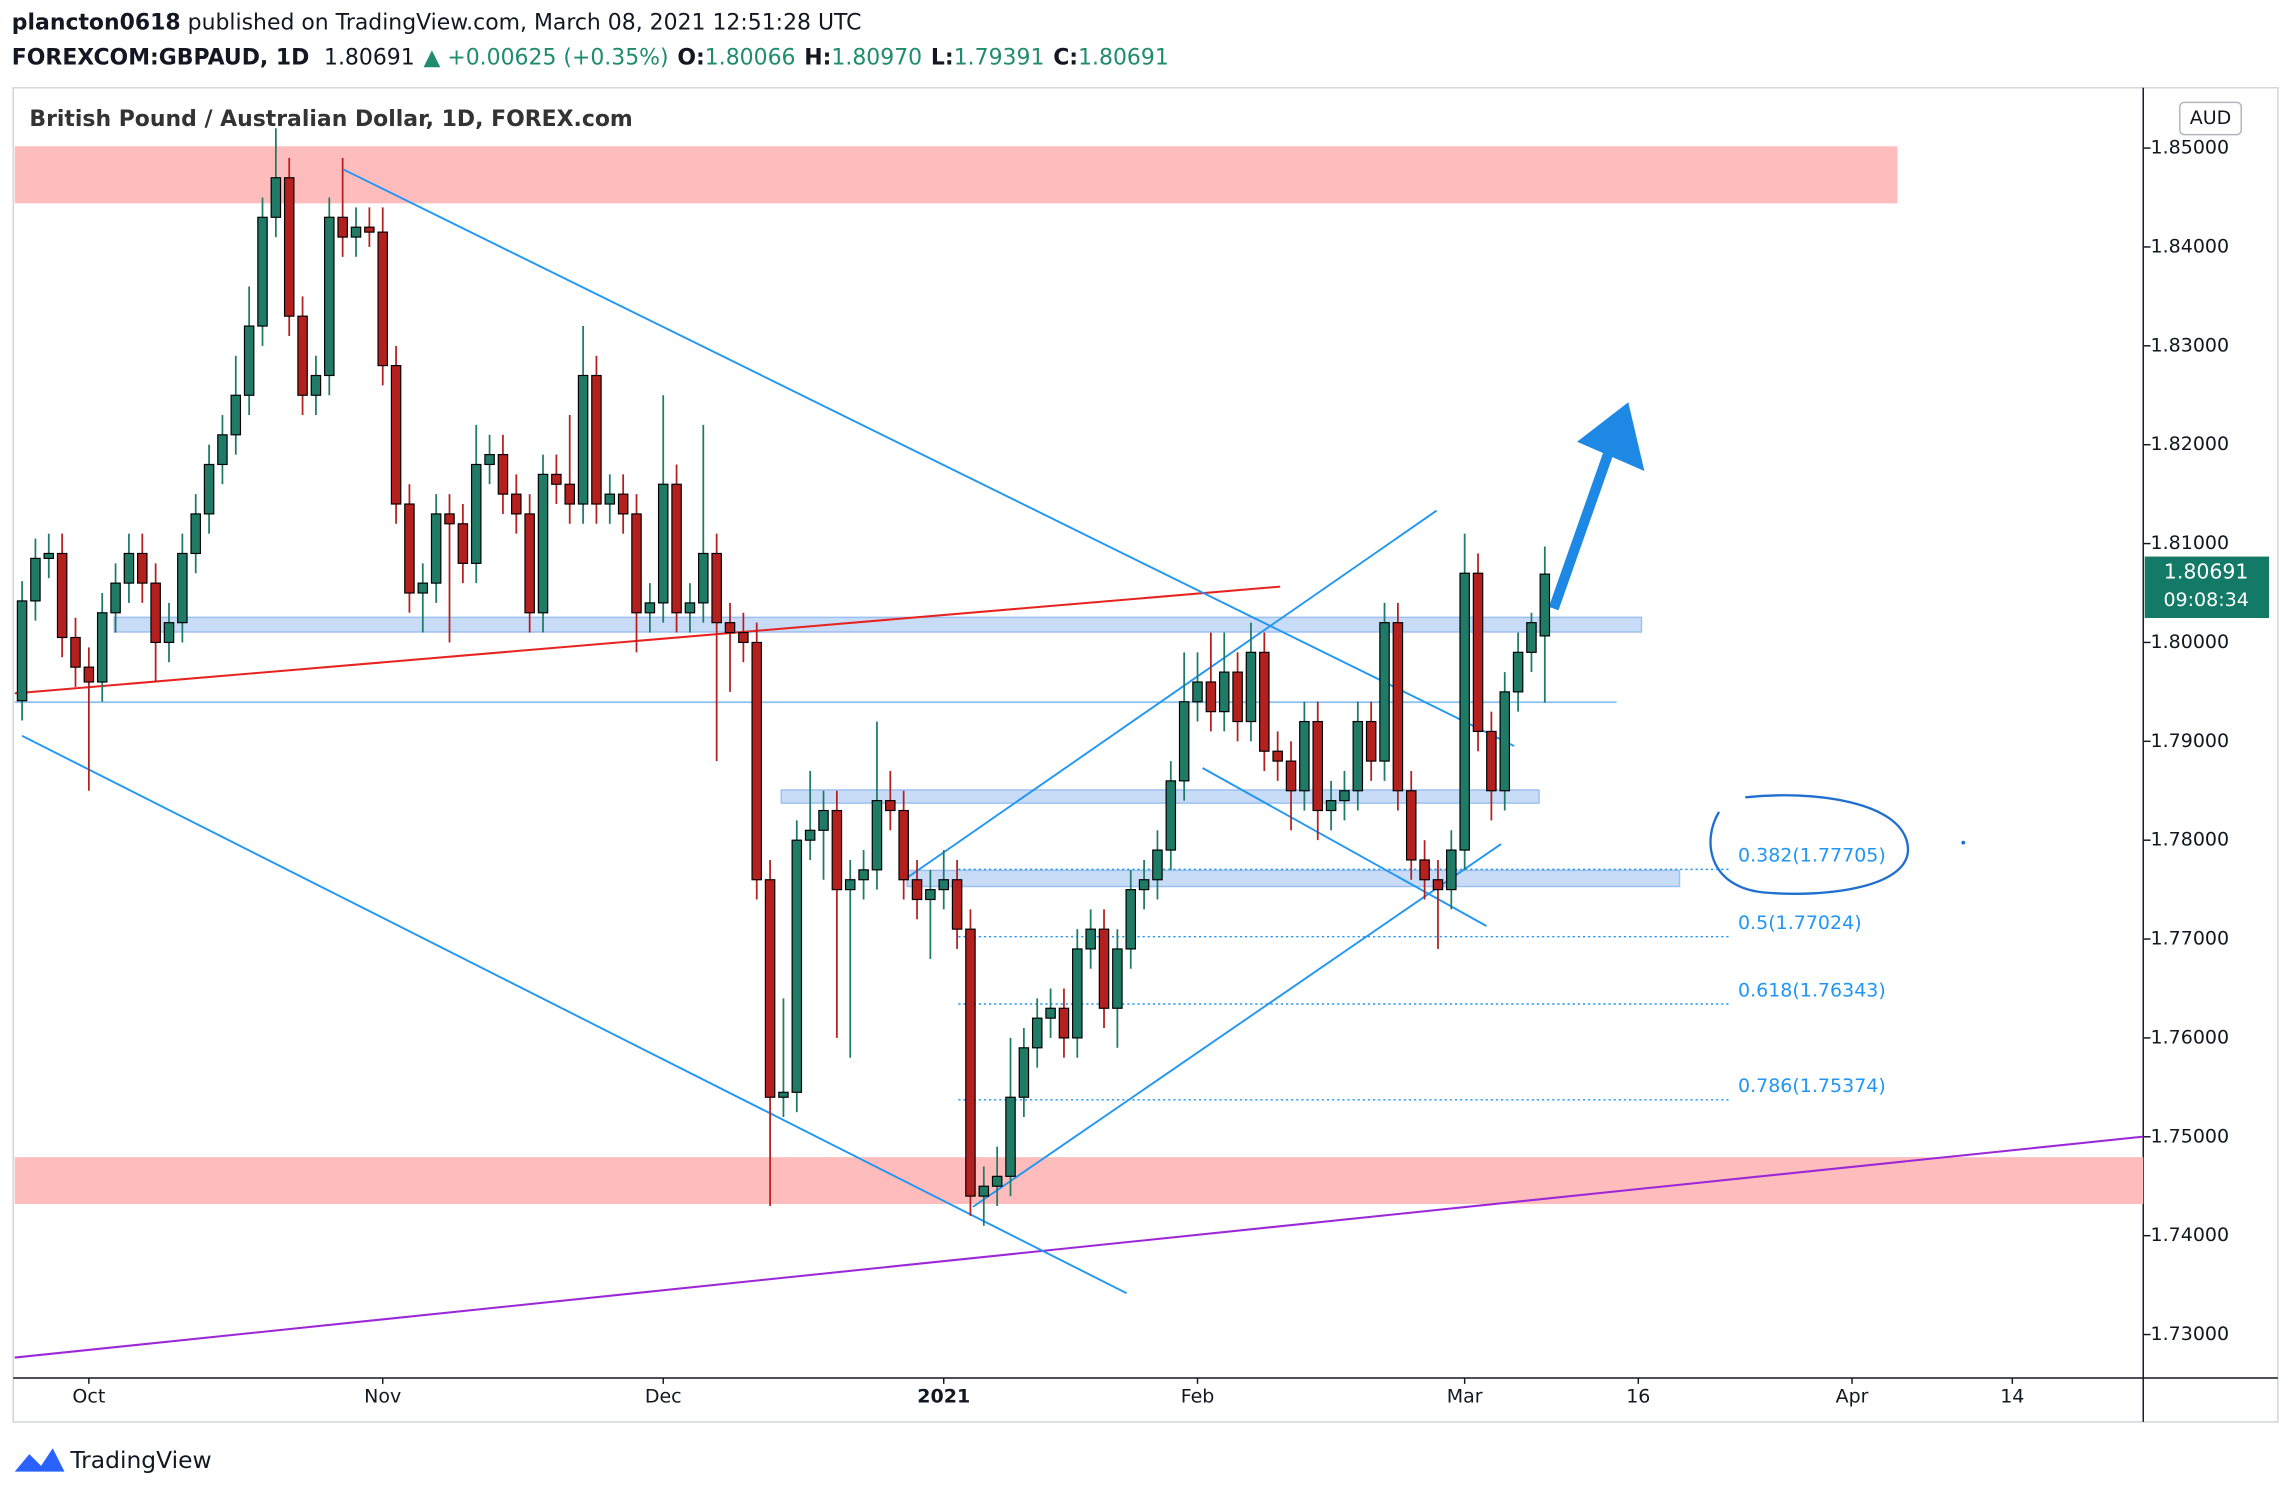 This screenshot has width=2294, height=1498. Describe the element at coordinates (690, 58) in the screenshot. I see `ohlc-label: O:` at that location.